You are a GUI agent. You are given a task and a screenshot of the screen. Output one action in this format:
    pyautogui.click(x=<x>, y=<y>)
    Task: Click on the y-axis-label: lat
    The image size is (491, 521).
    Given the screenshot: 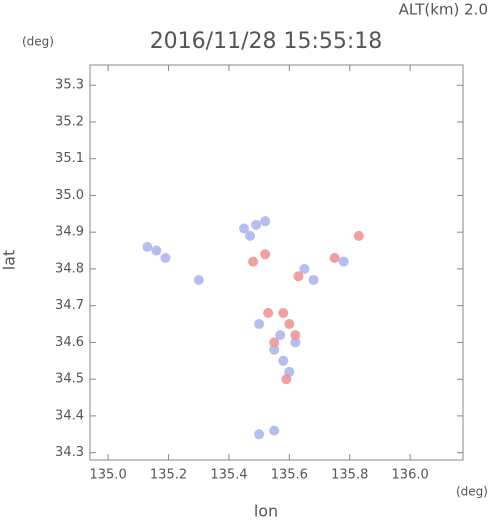 What is the action you would take?
    pyautogui.click(x=9, y=260)
    